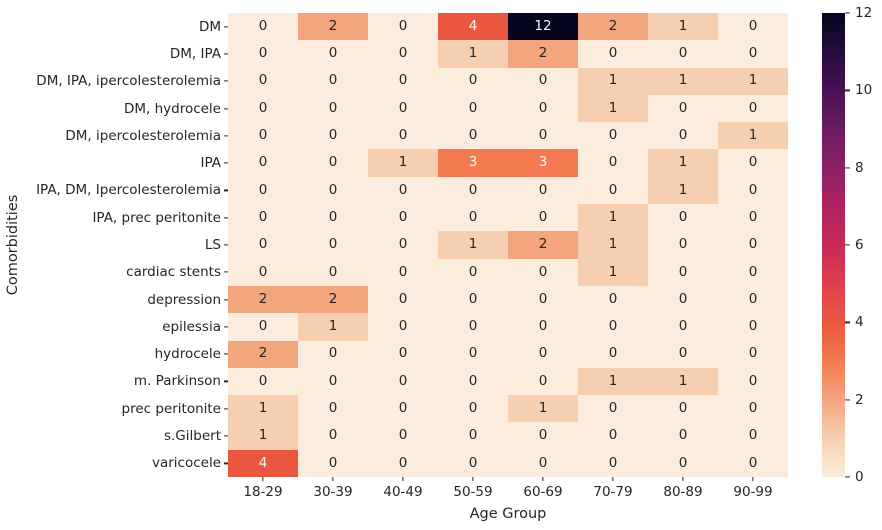 Image resolution: width=882 pixels, height=530 pixels. What do you see at coordinates (473, 163) in the screenshot?
I see `heatmap-cell: 3` at bounding box center [473, 163].